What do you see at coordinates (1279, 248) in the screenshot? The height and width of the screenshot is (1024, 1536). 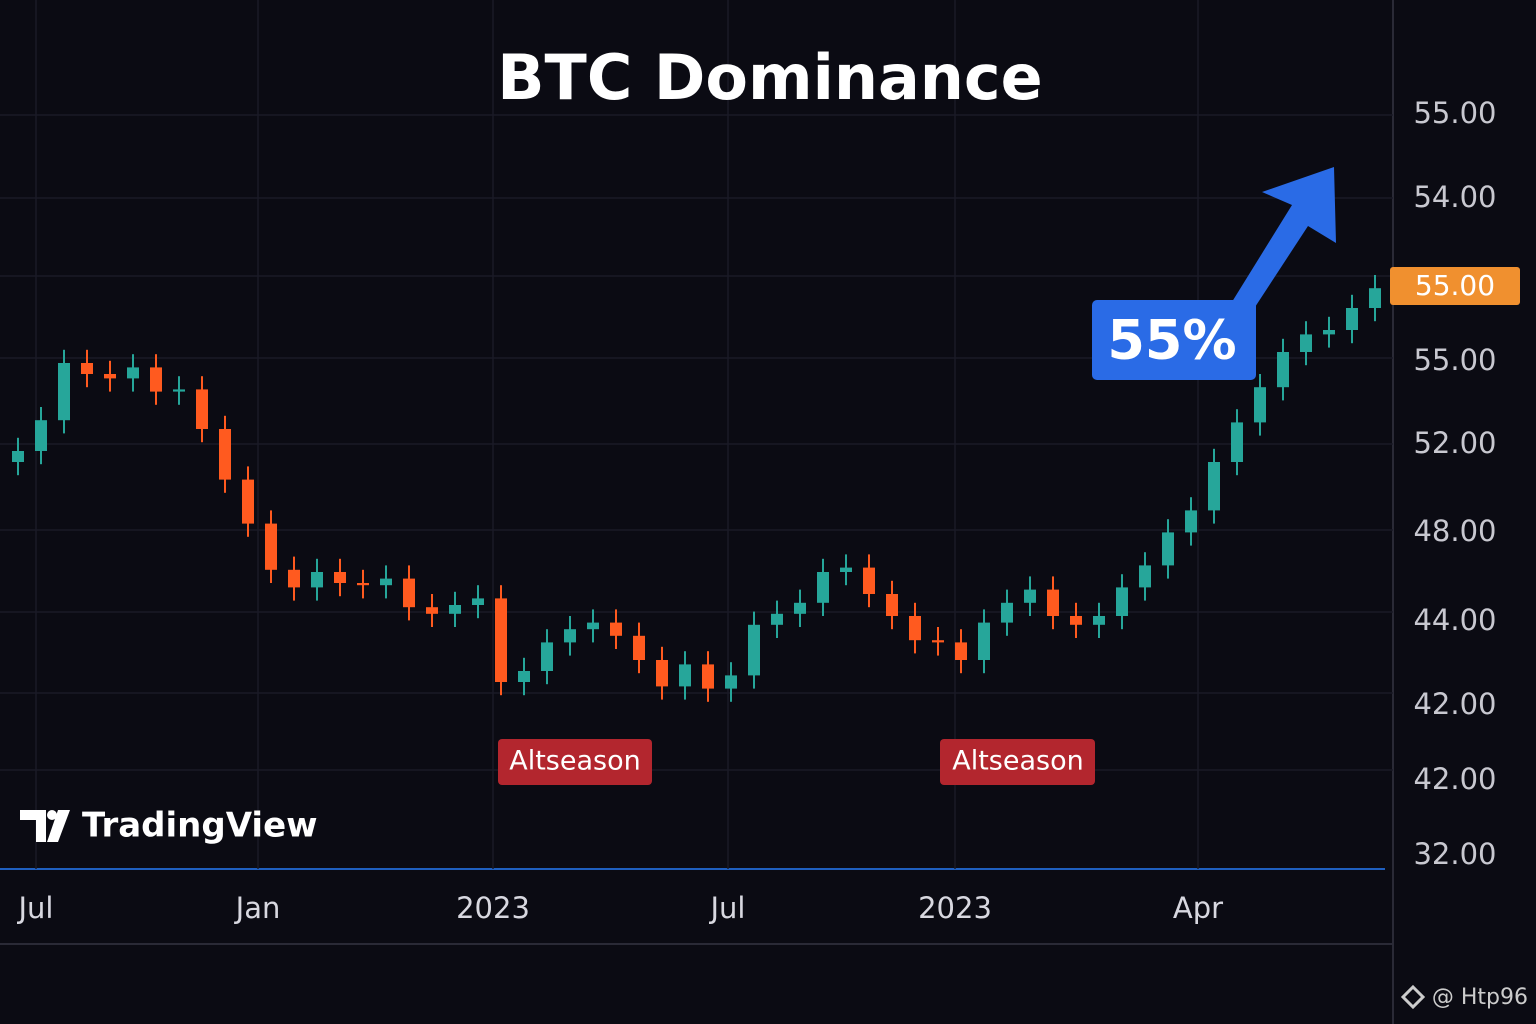 I see `callout-arrow` at bounding box center [1279, 248].